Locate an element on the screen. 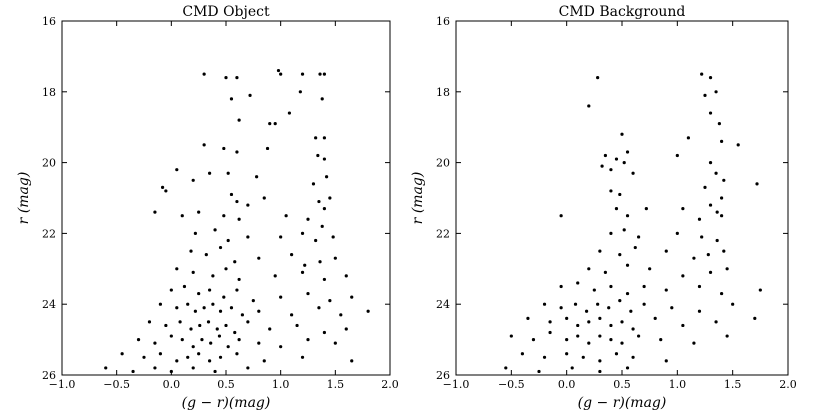 The height and width of the screenshot is (417, 830). background-y-tick-label: 22 is located at coordinates (443, 233).